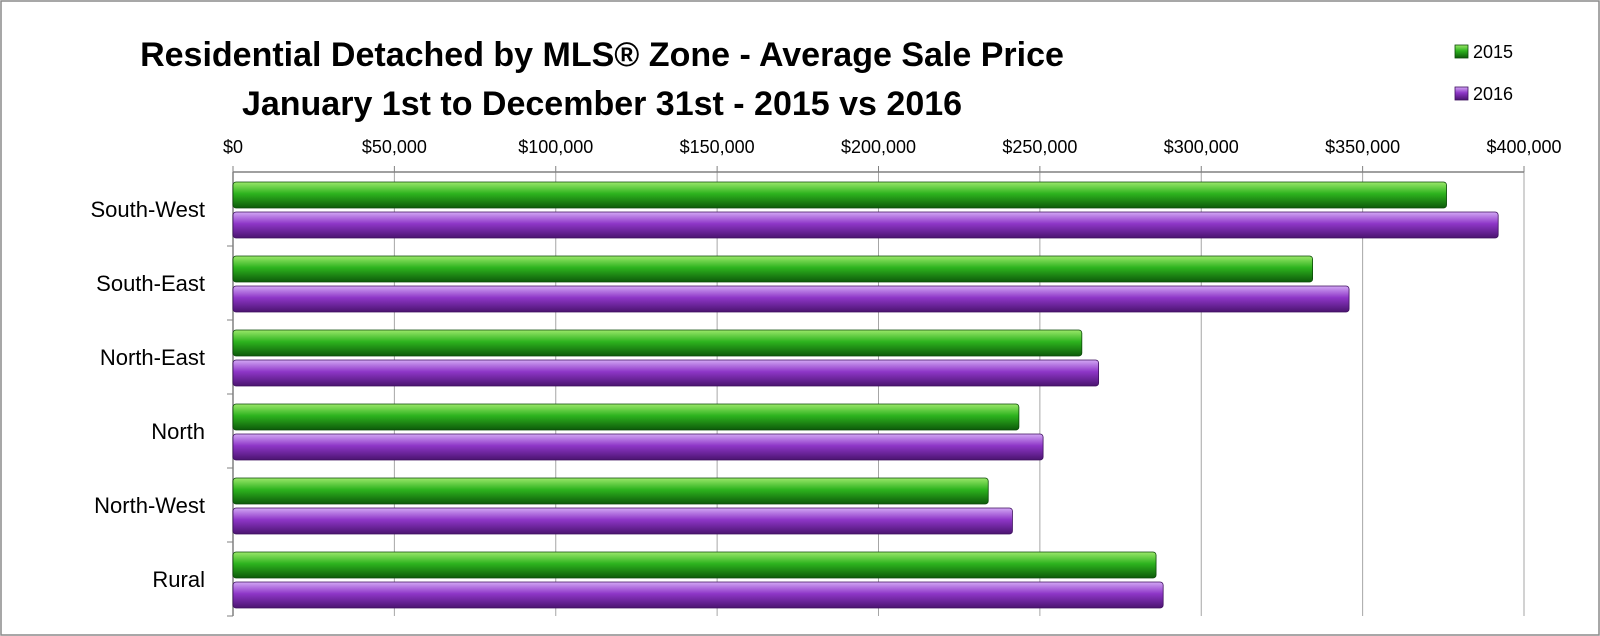  I want to click on category-label: North-West, so click(149, 505).